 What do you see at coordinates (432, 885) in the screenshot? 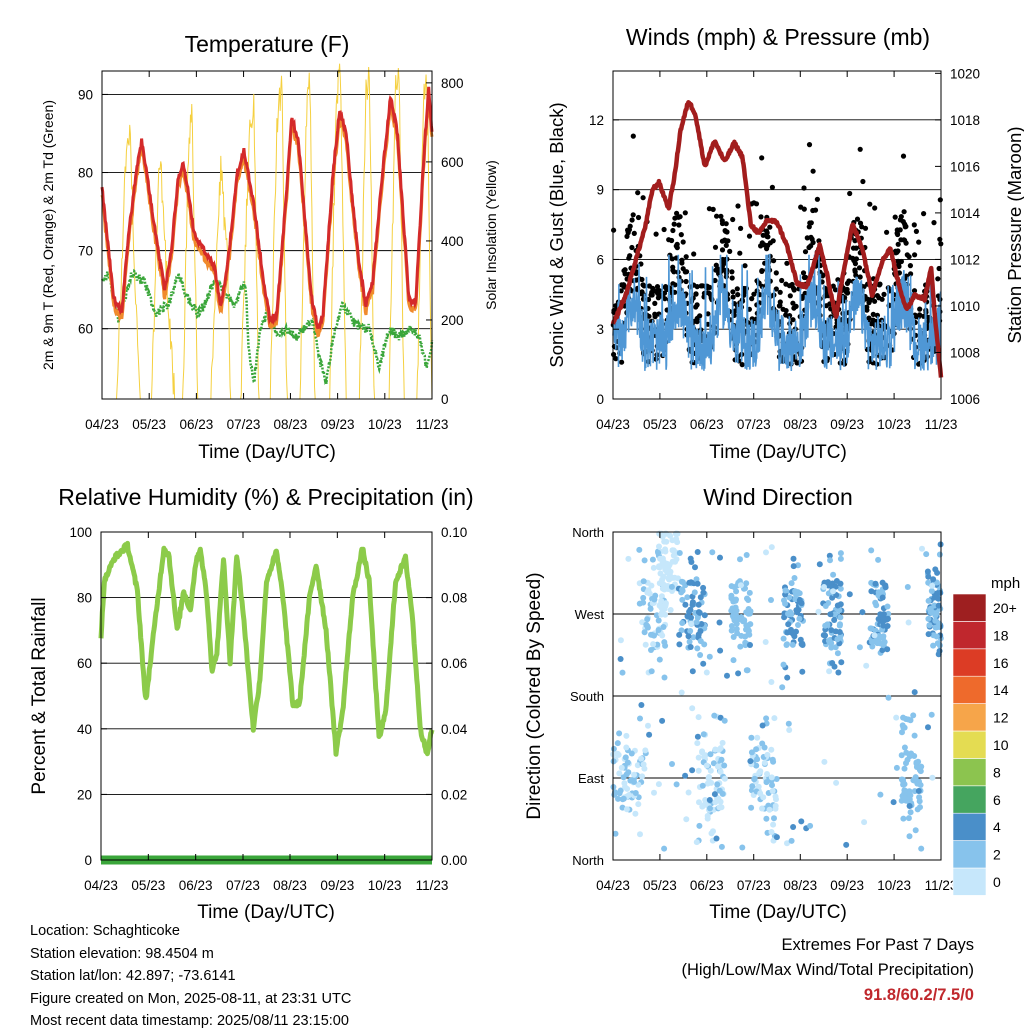
I see `humidity-xtick-label: 11/23` at bounding box center [432, 885].